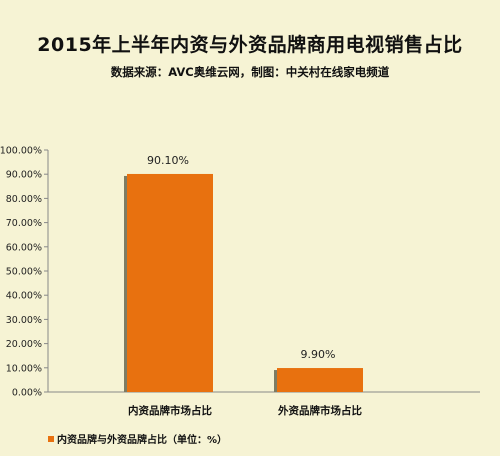 This screenshot has width=500, height=456. I want to click on legend-label: 内资品牌与外资品牌占比（单位：%）, so click(142, 440).